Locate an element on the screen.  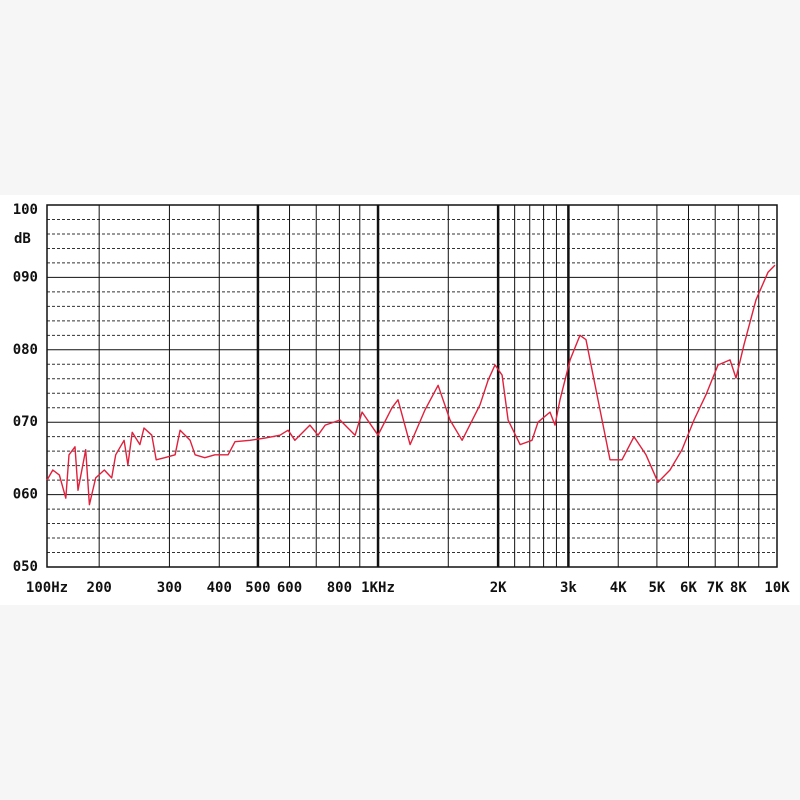
x-tick-label: 5K is located at coordinates (656, 588).